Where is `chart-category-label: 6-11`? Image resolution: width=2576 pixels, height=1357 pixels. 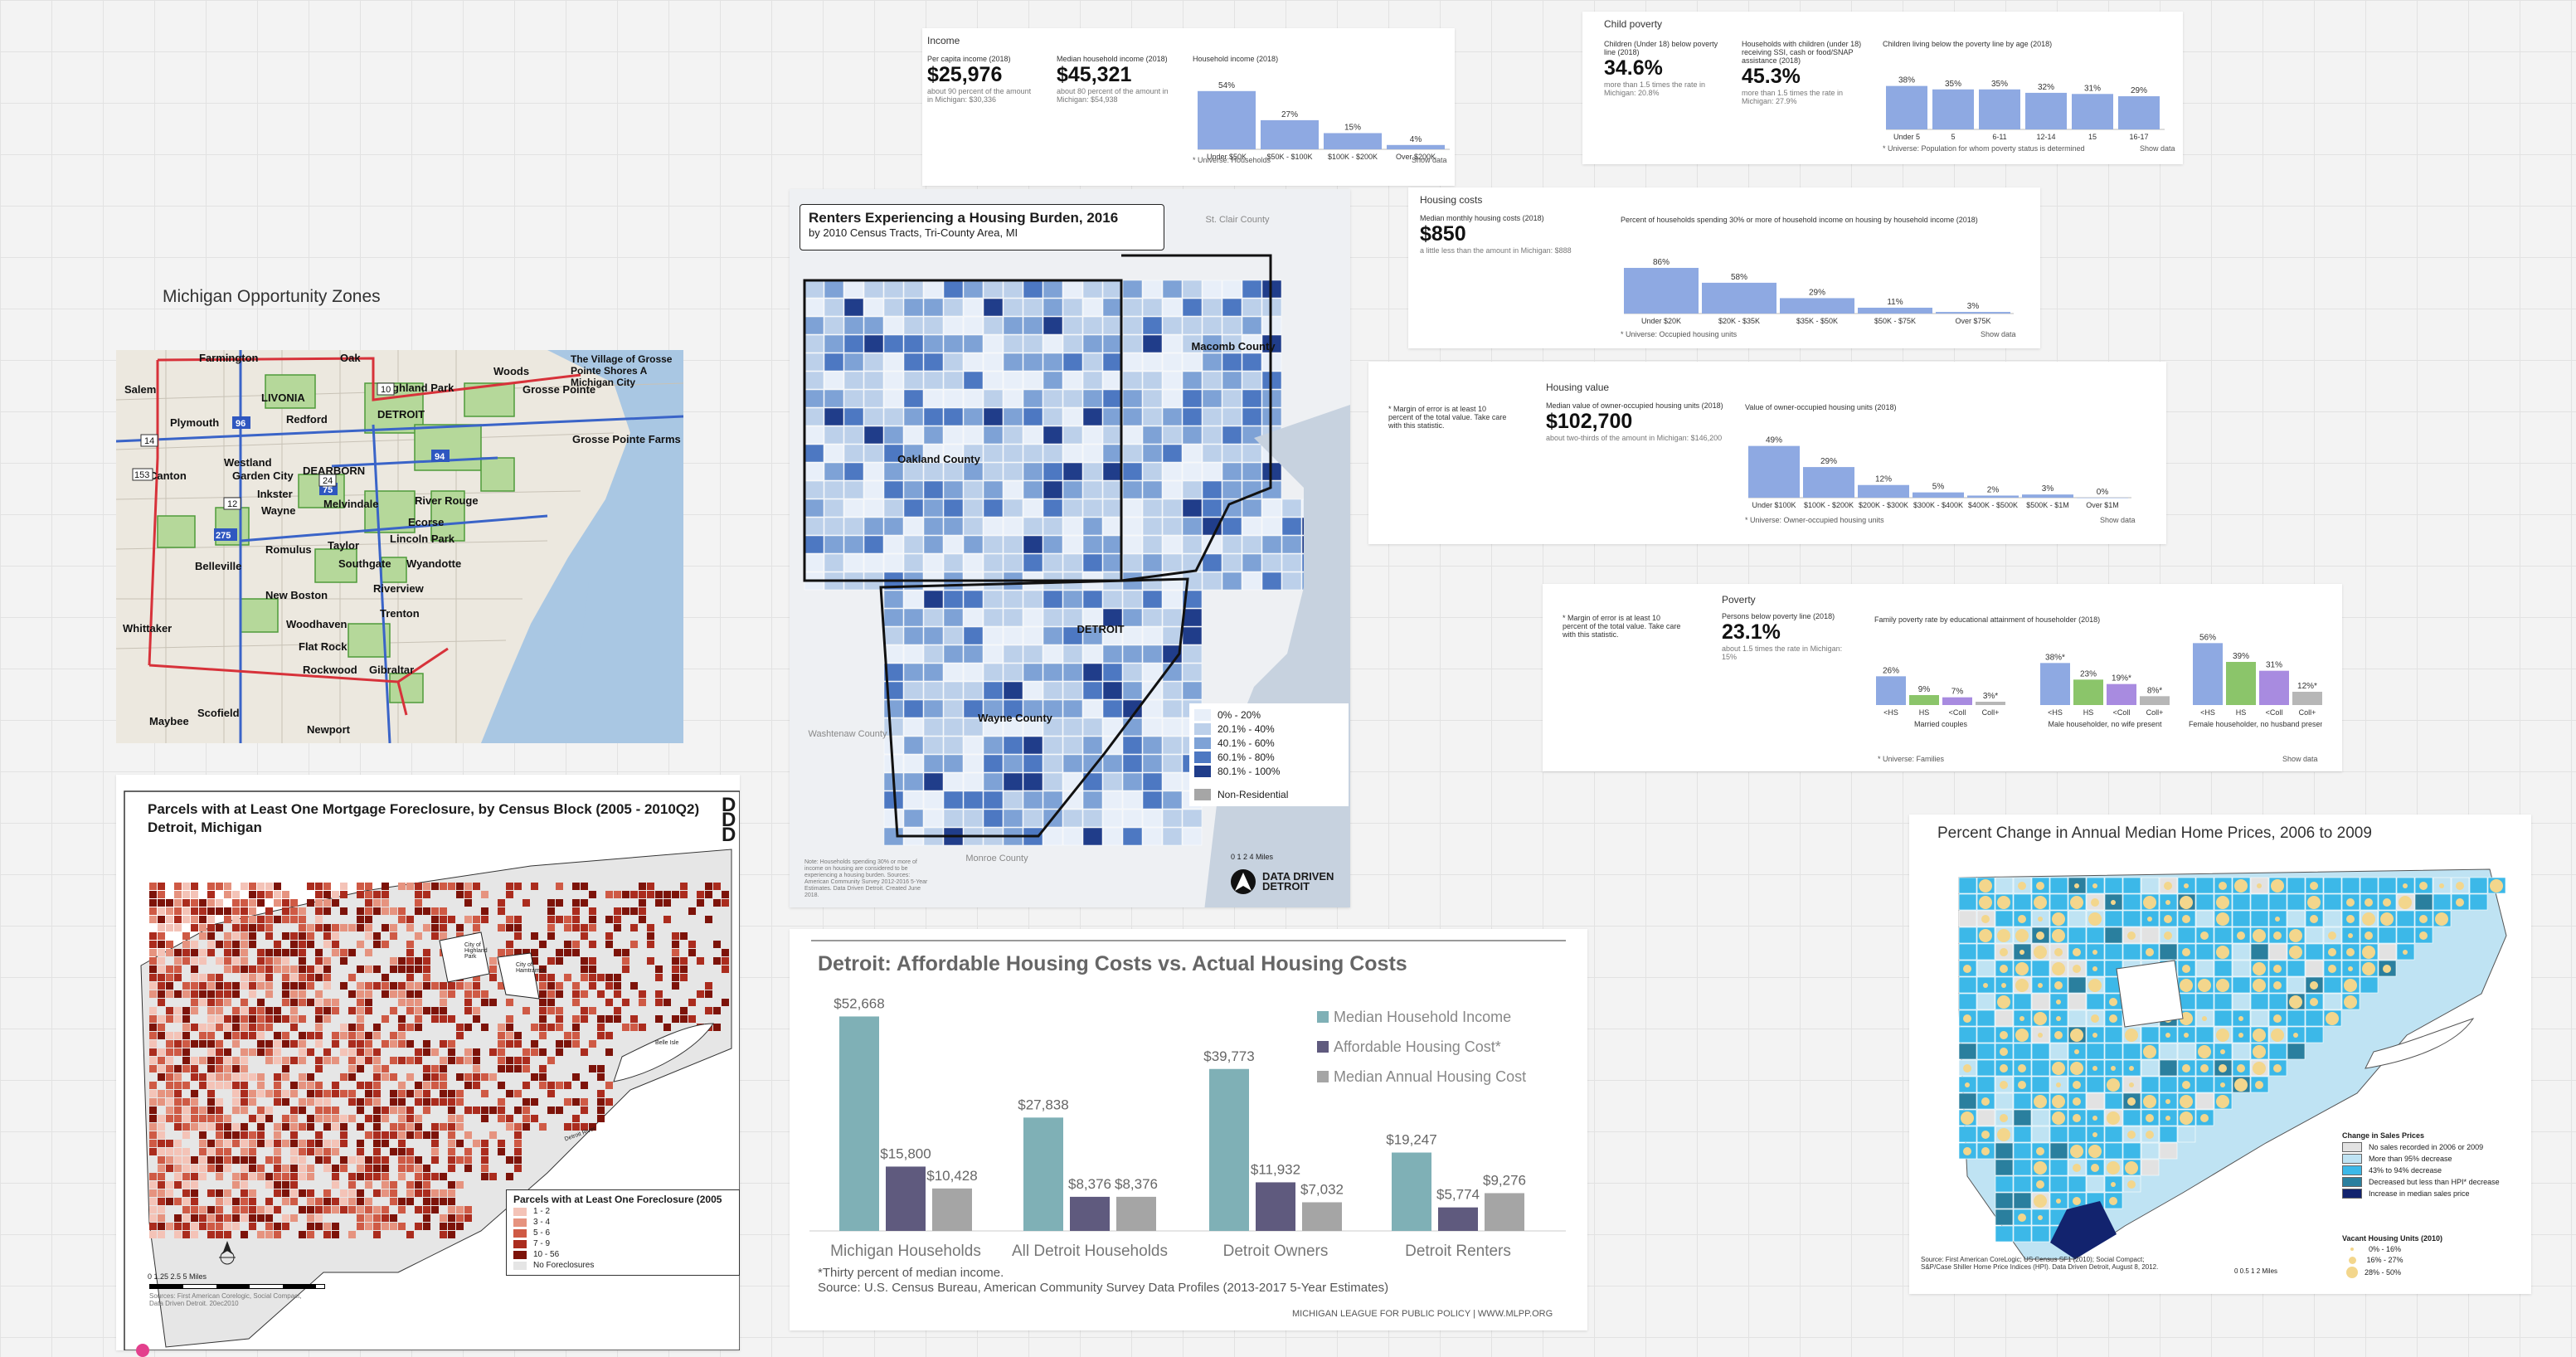 chart-category-label: 6-11 is located at coordinates (1999, 137).